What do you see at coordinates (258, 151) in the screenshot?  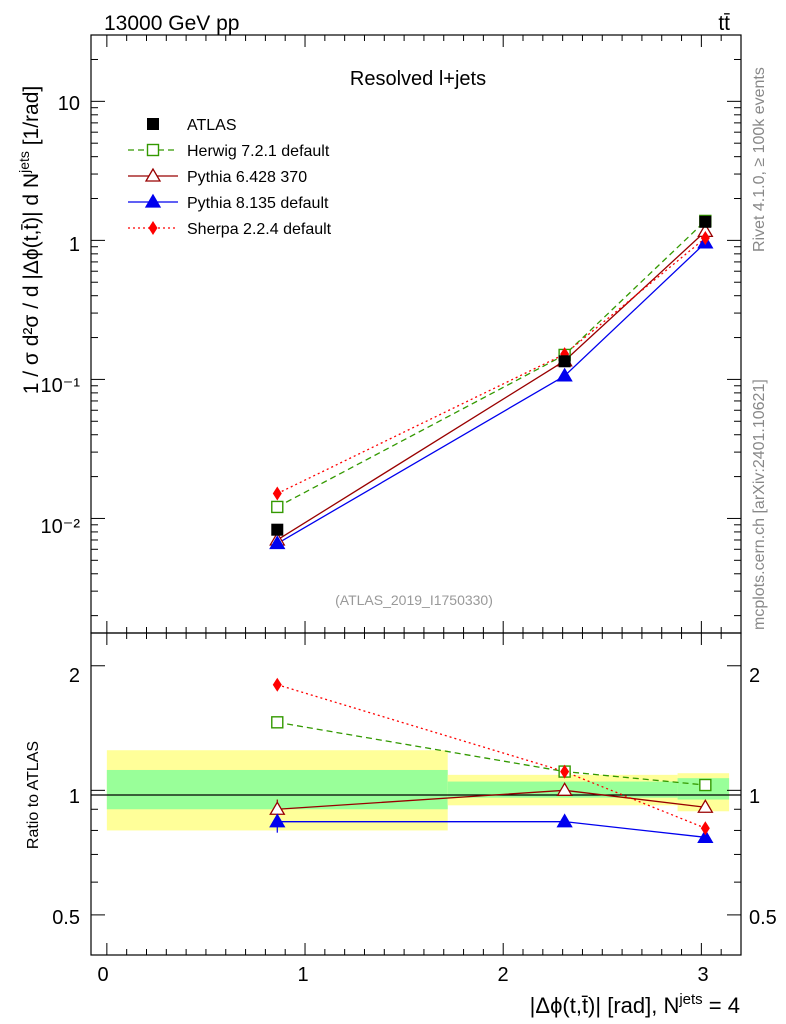 I see `legend-label-herwig: Herwig 7.2.1 default` at bounding box center [258, 151].